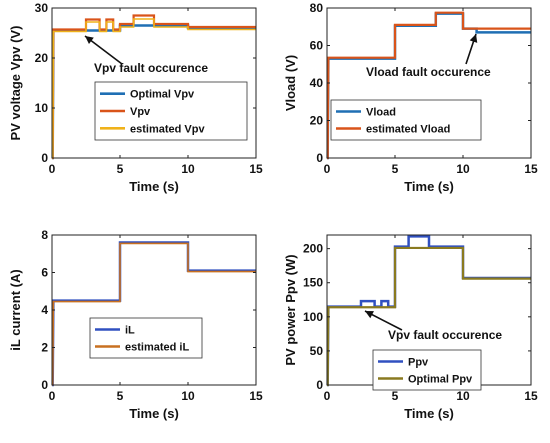  I want to click on y-tick-label: 150, so click(313, 283).